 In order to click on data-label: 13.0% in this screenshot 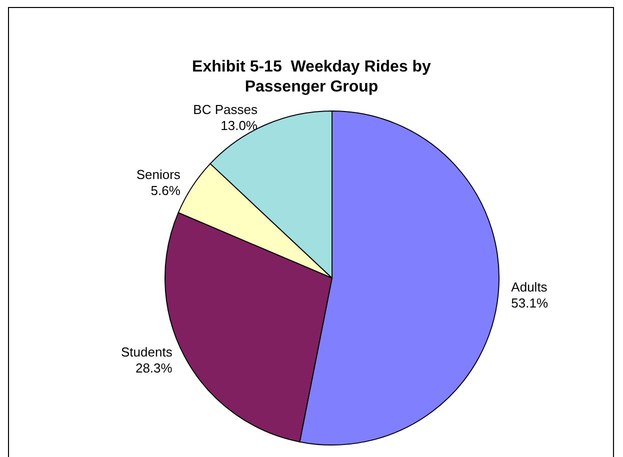, I will do `click(239, 125)`.